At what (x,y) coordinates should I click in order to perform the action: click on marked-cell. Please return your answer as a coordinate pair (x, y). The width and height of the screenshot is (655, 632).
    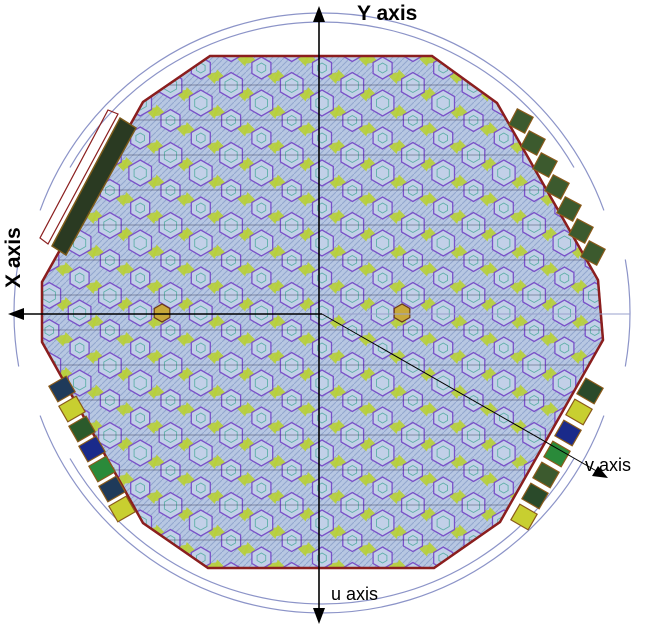
    Looking at the image, I should click on (402, 313).